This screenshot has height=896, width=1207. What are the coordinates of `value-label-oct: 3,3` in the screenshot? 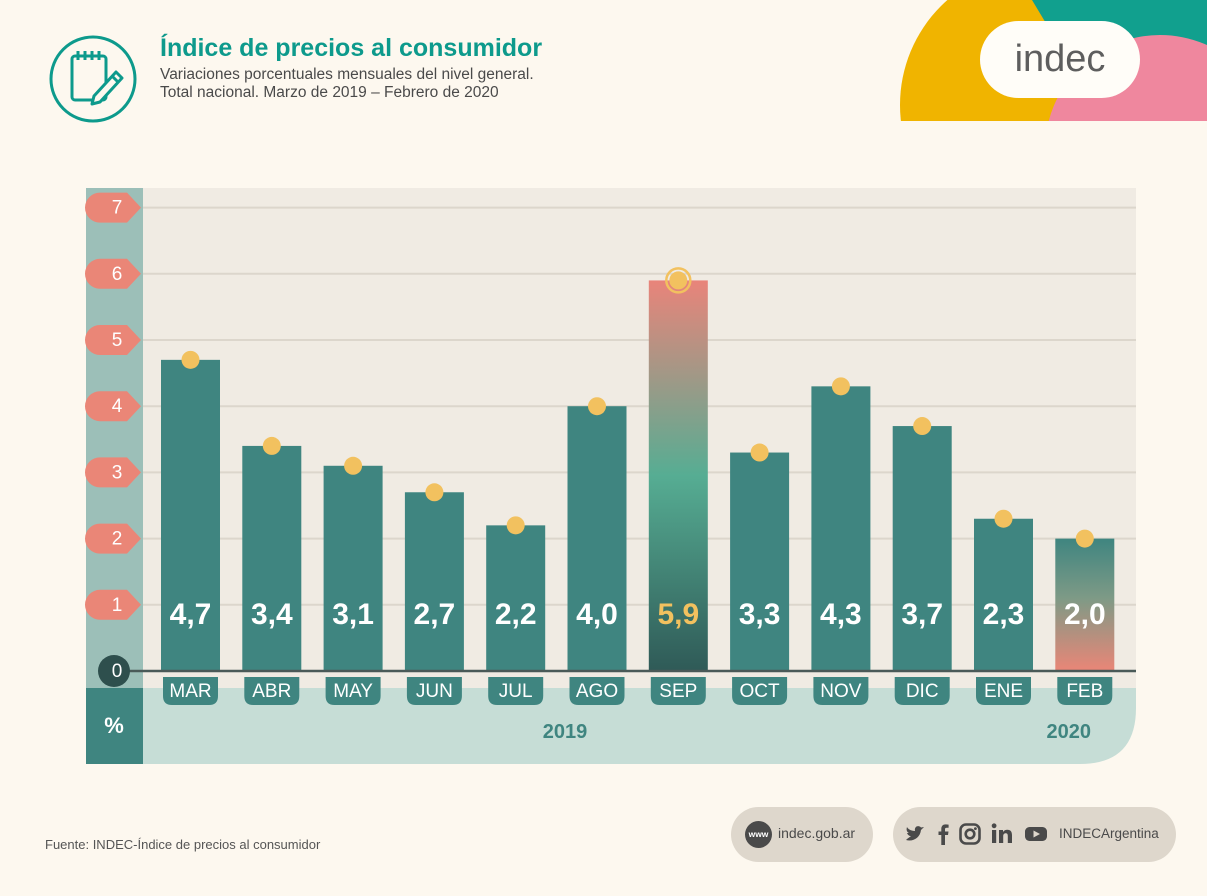 It's located at (760, 614).